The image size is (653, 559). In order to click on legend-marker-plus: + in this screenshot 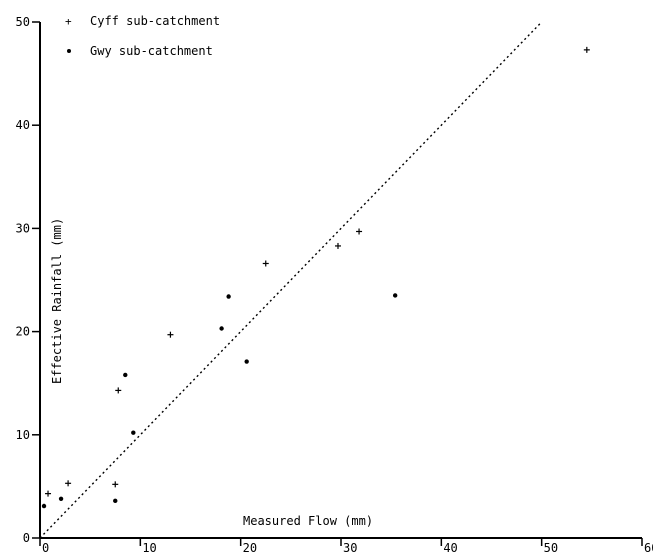, I will do `click(68, 21)`.